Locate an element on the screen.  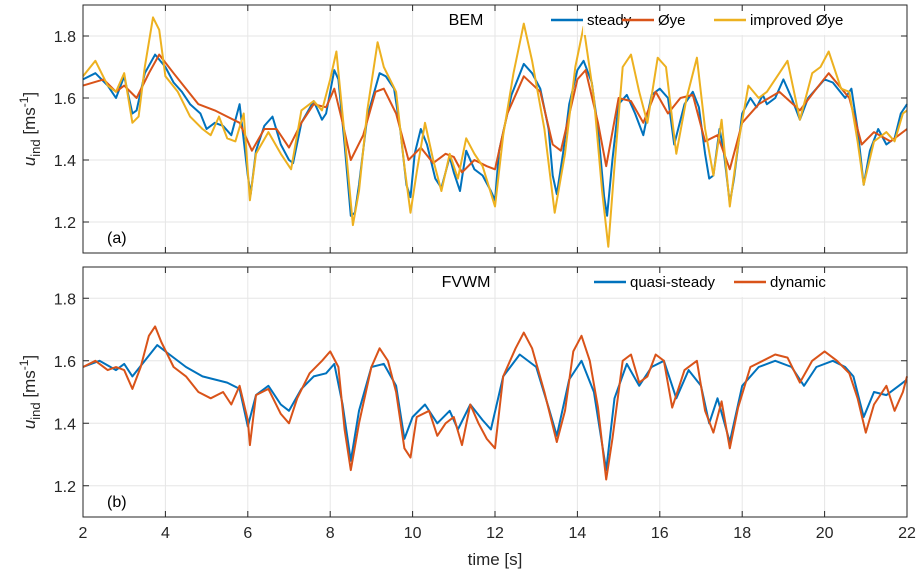
x-tick-label: 2 is located at coordinates (83, 533).